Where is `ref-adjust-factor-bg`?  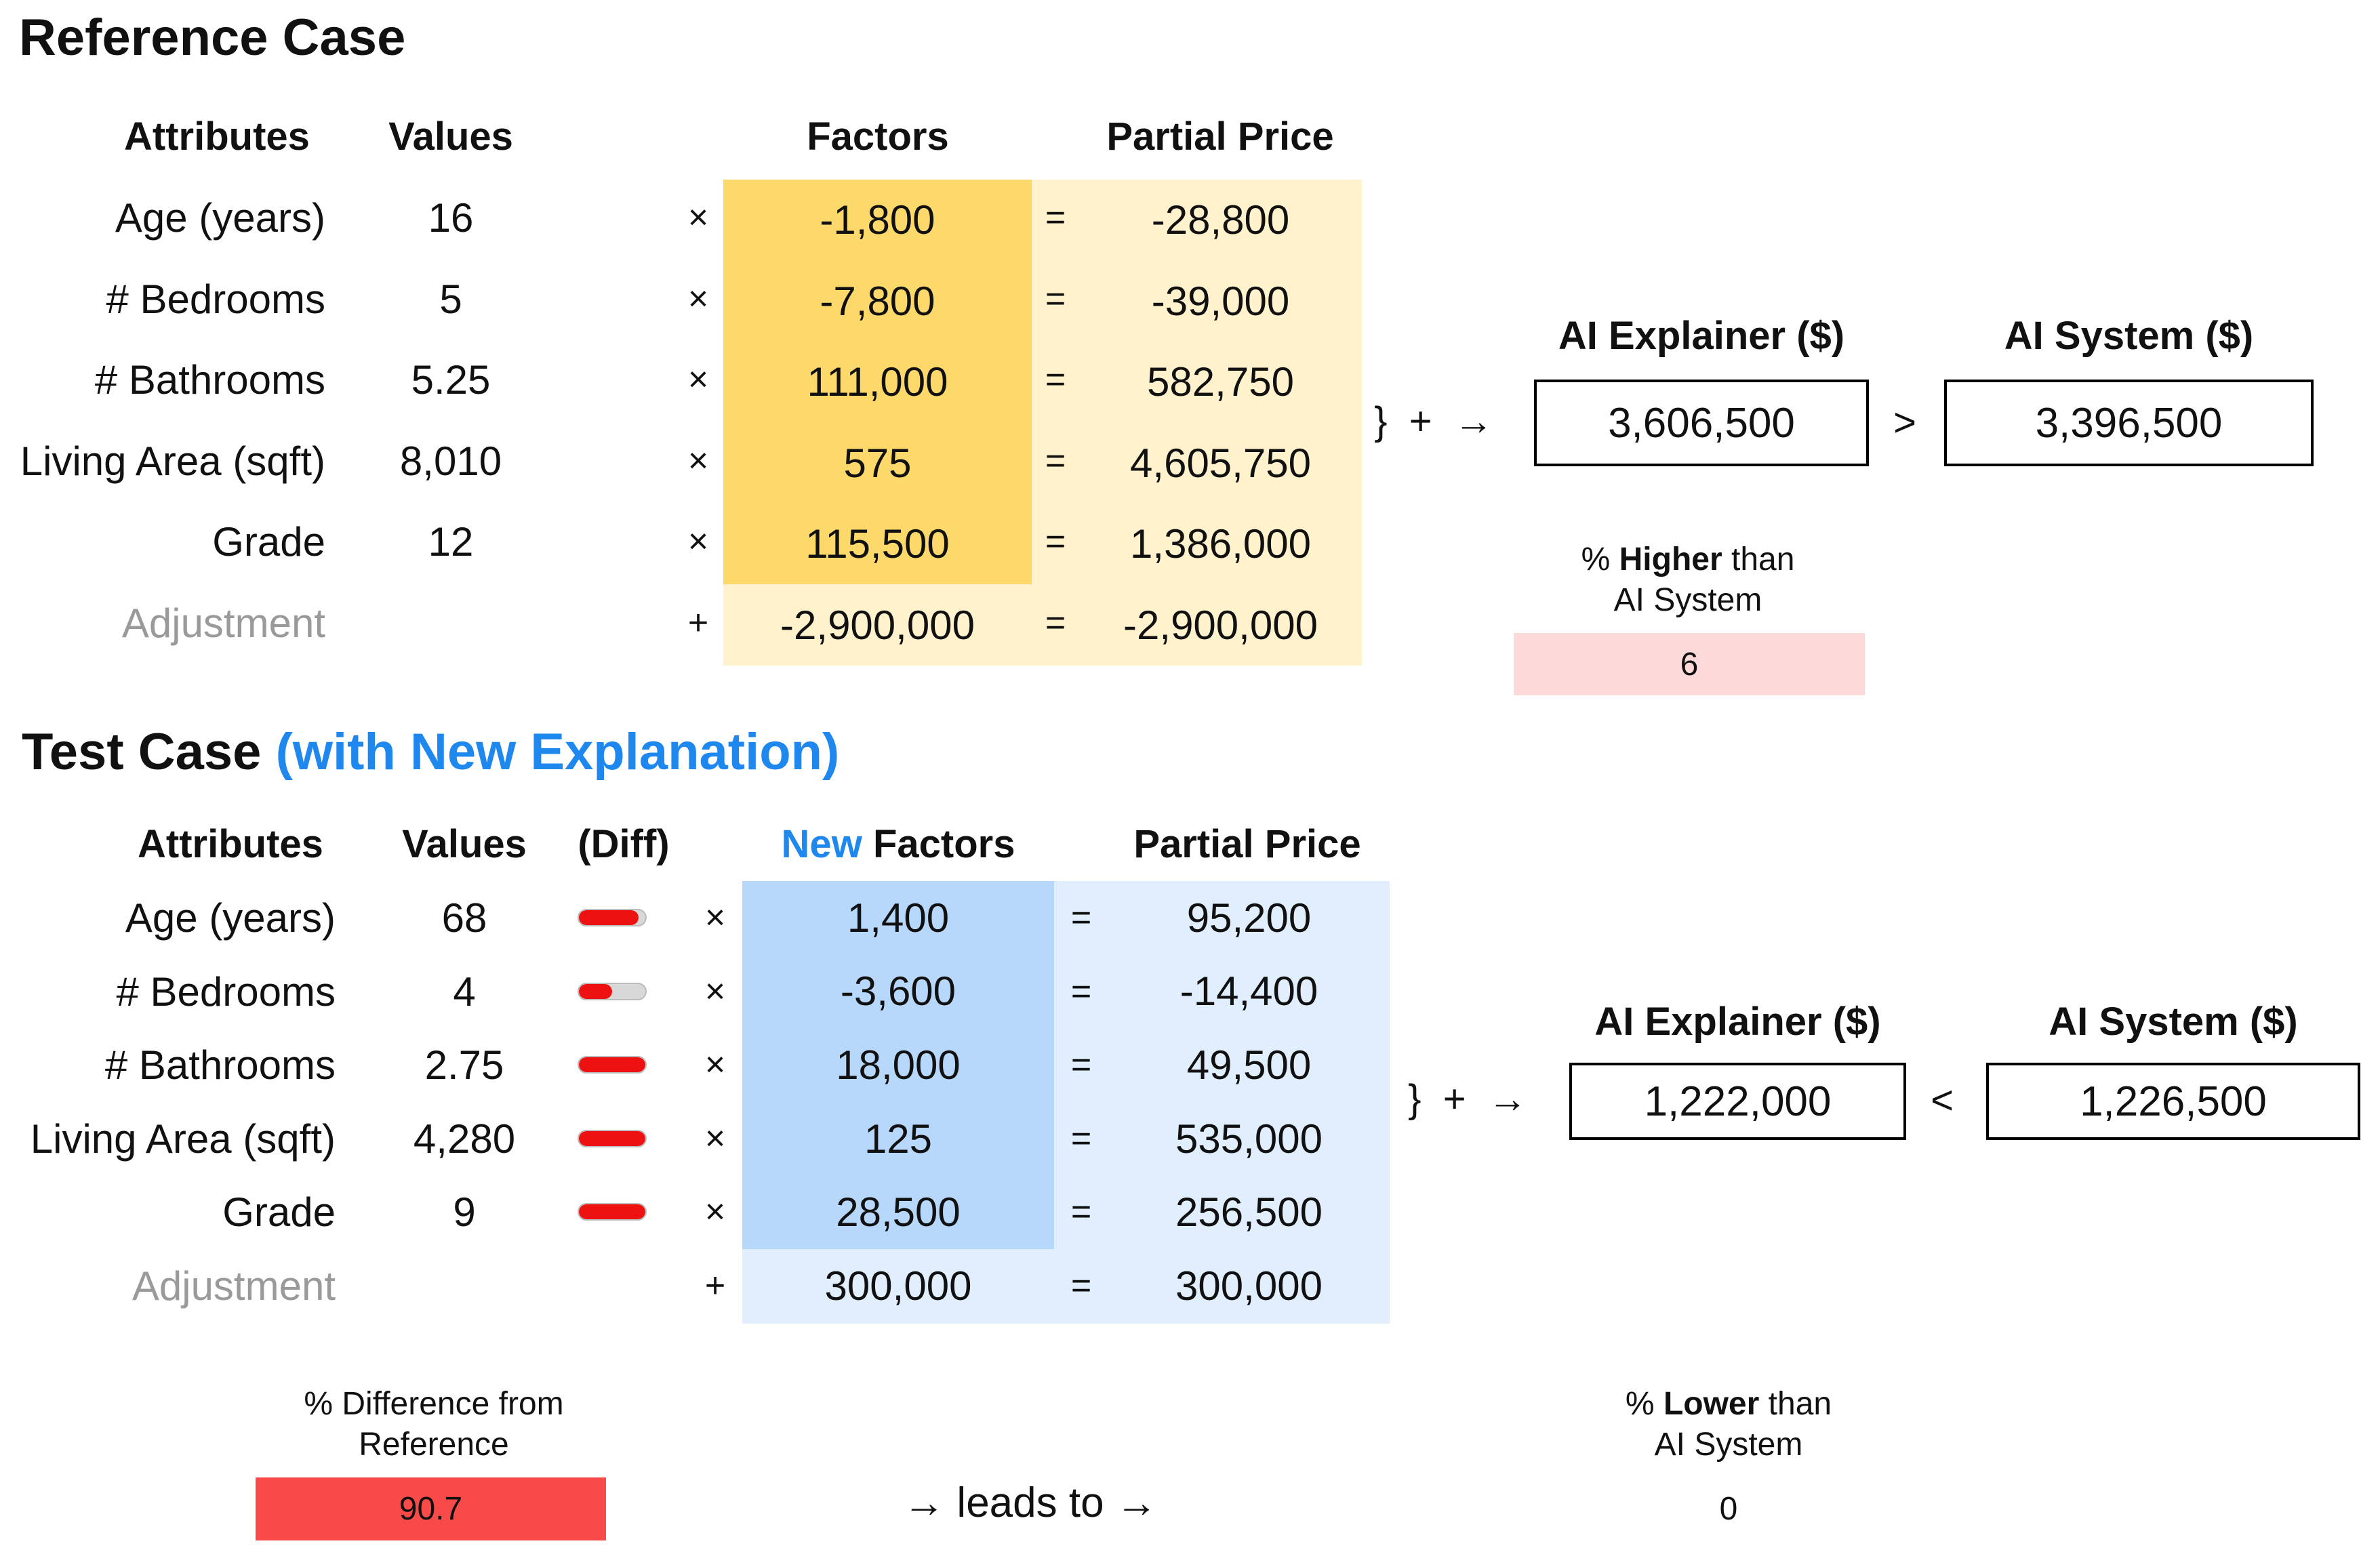
ref-adjust-factor-bg is located at coordinates (877, 625).